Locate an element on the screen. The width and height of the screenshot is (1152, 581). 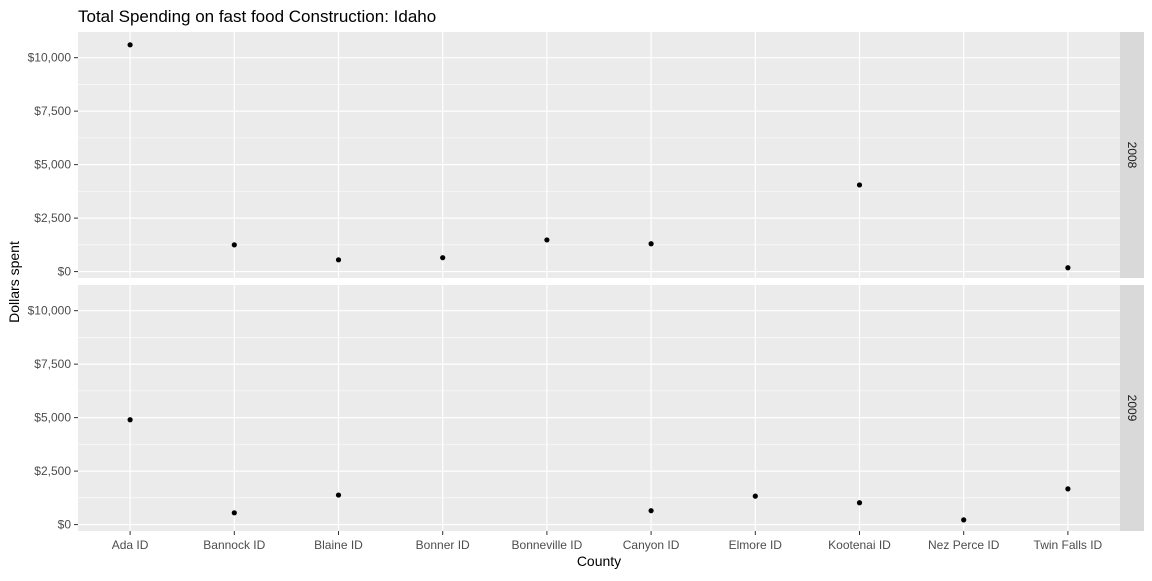
x-tick-label: Canyon ID is located at coordinates (651, 545).